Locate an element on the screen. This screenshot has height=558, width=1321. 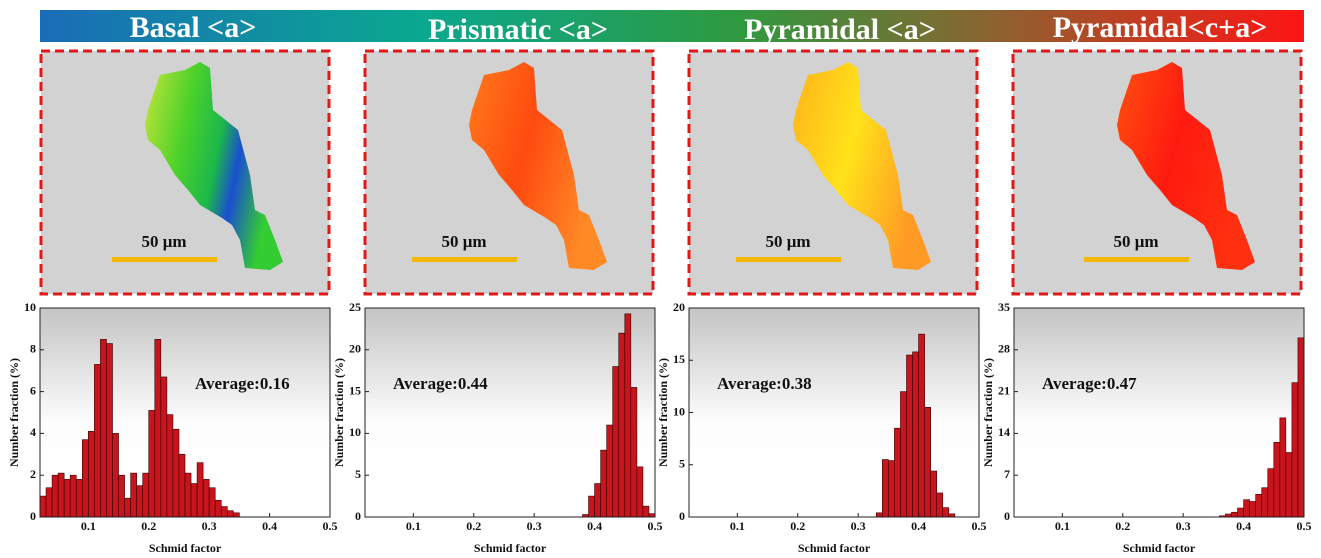
y-tick-label: 21 is located at coordinates (1004, 390).